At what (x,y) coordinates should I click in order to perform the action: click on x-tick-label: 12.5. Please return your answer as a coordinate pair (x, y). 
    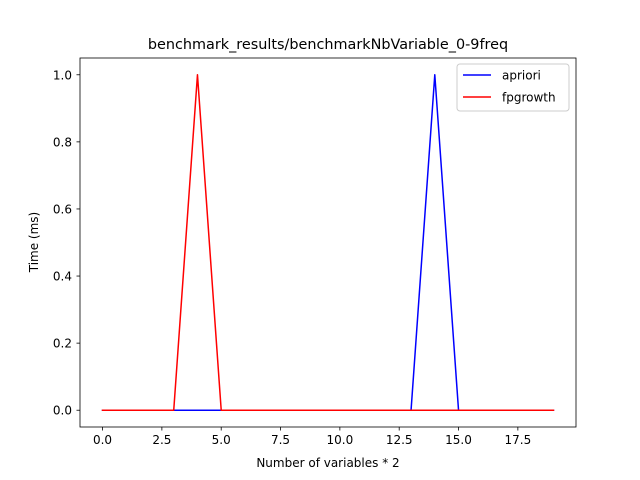
    Looking at the image, I should click on (399, 440).